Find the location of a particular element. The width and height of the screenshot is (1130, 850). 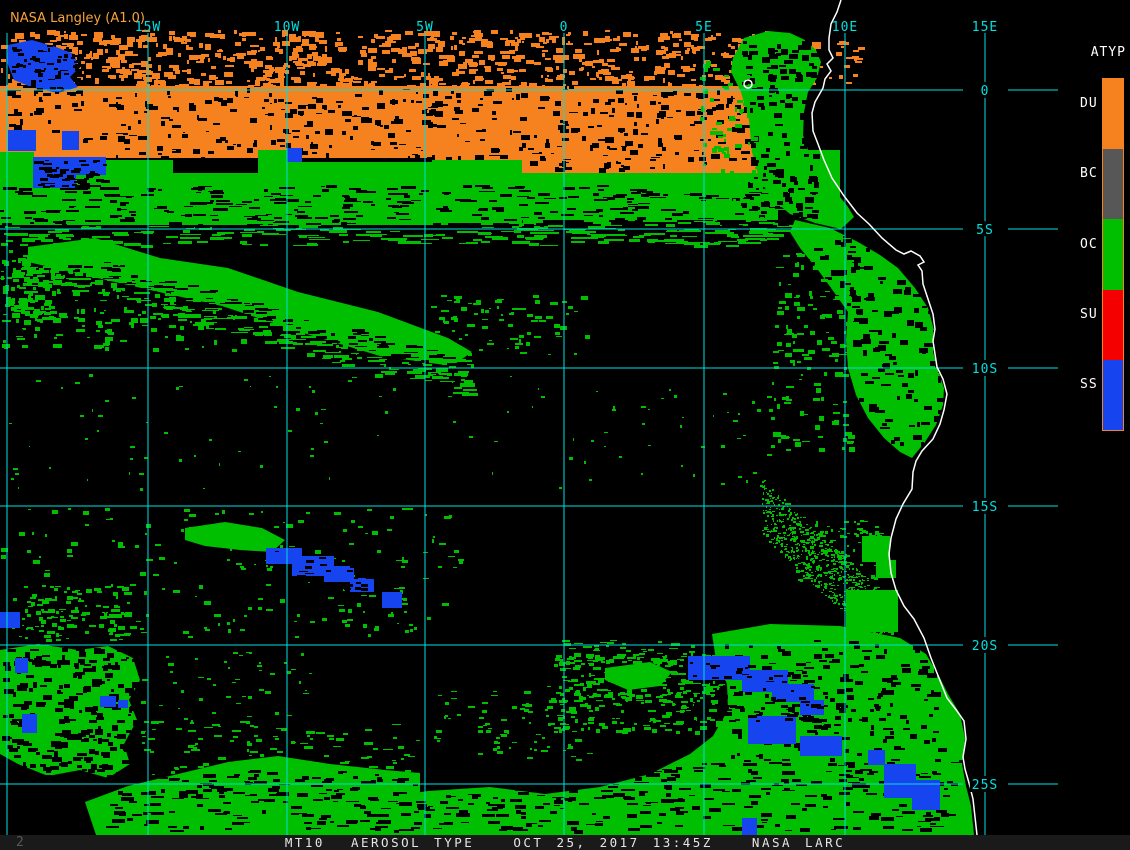

legend-colorbar is located at coordinates (1113, 254).